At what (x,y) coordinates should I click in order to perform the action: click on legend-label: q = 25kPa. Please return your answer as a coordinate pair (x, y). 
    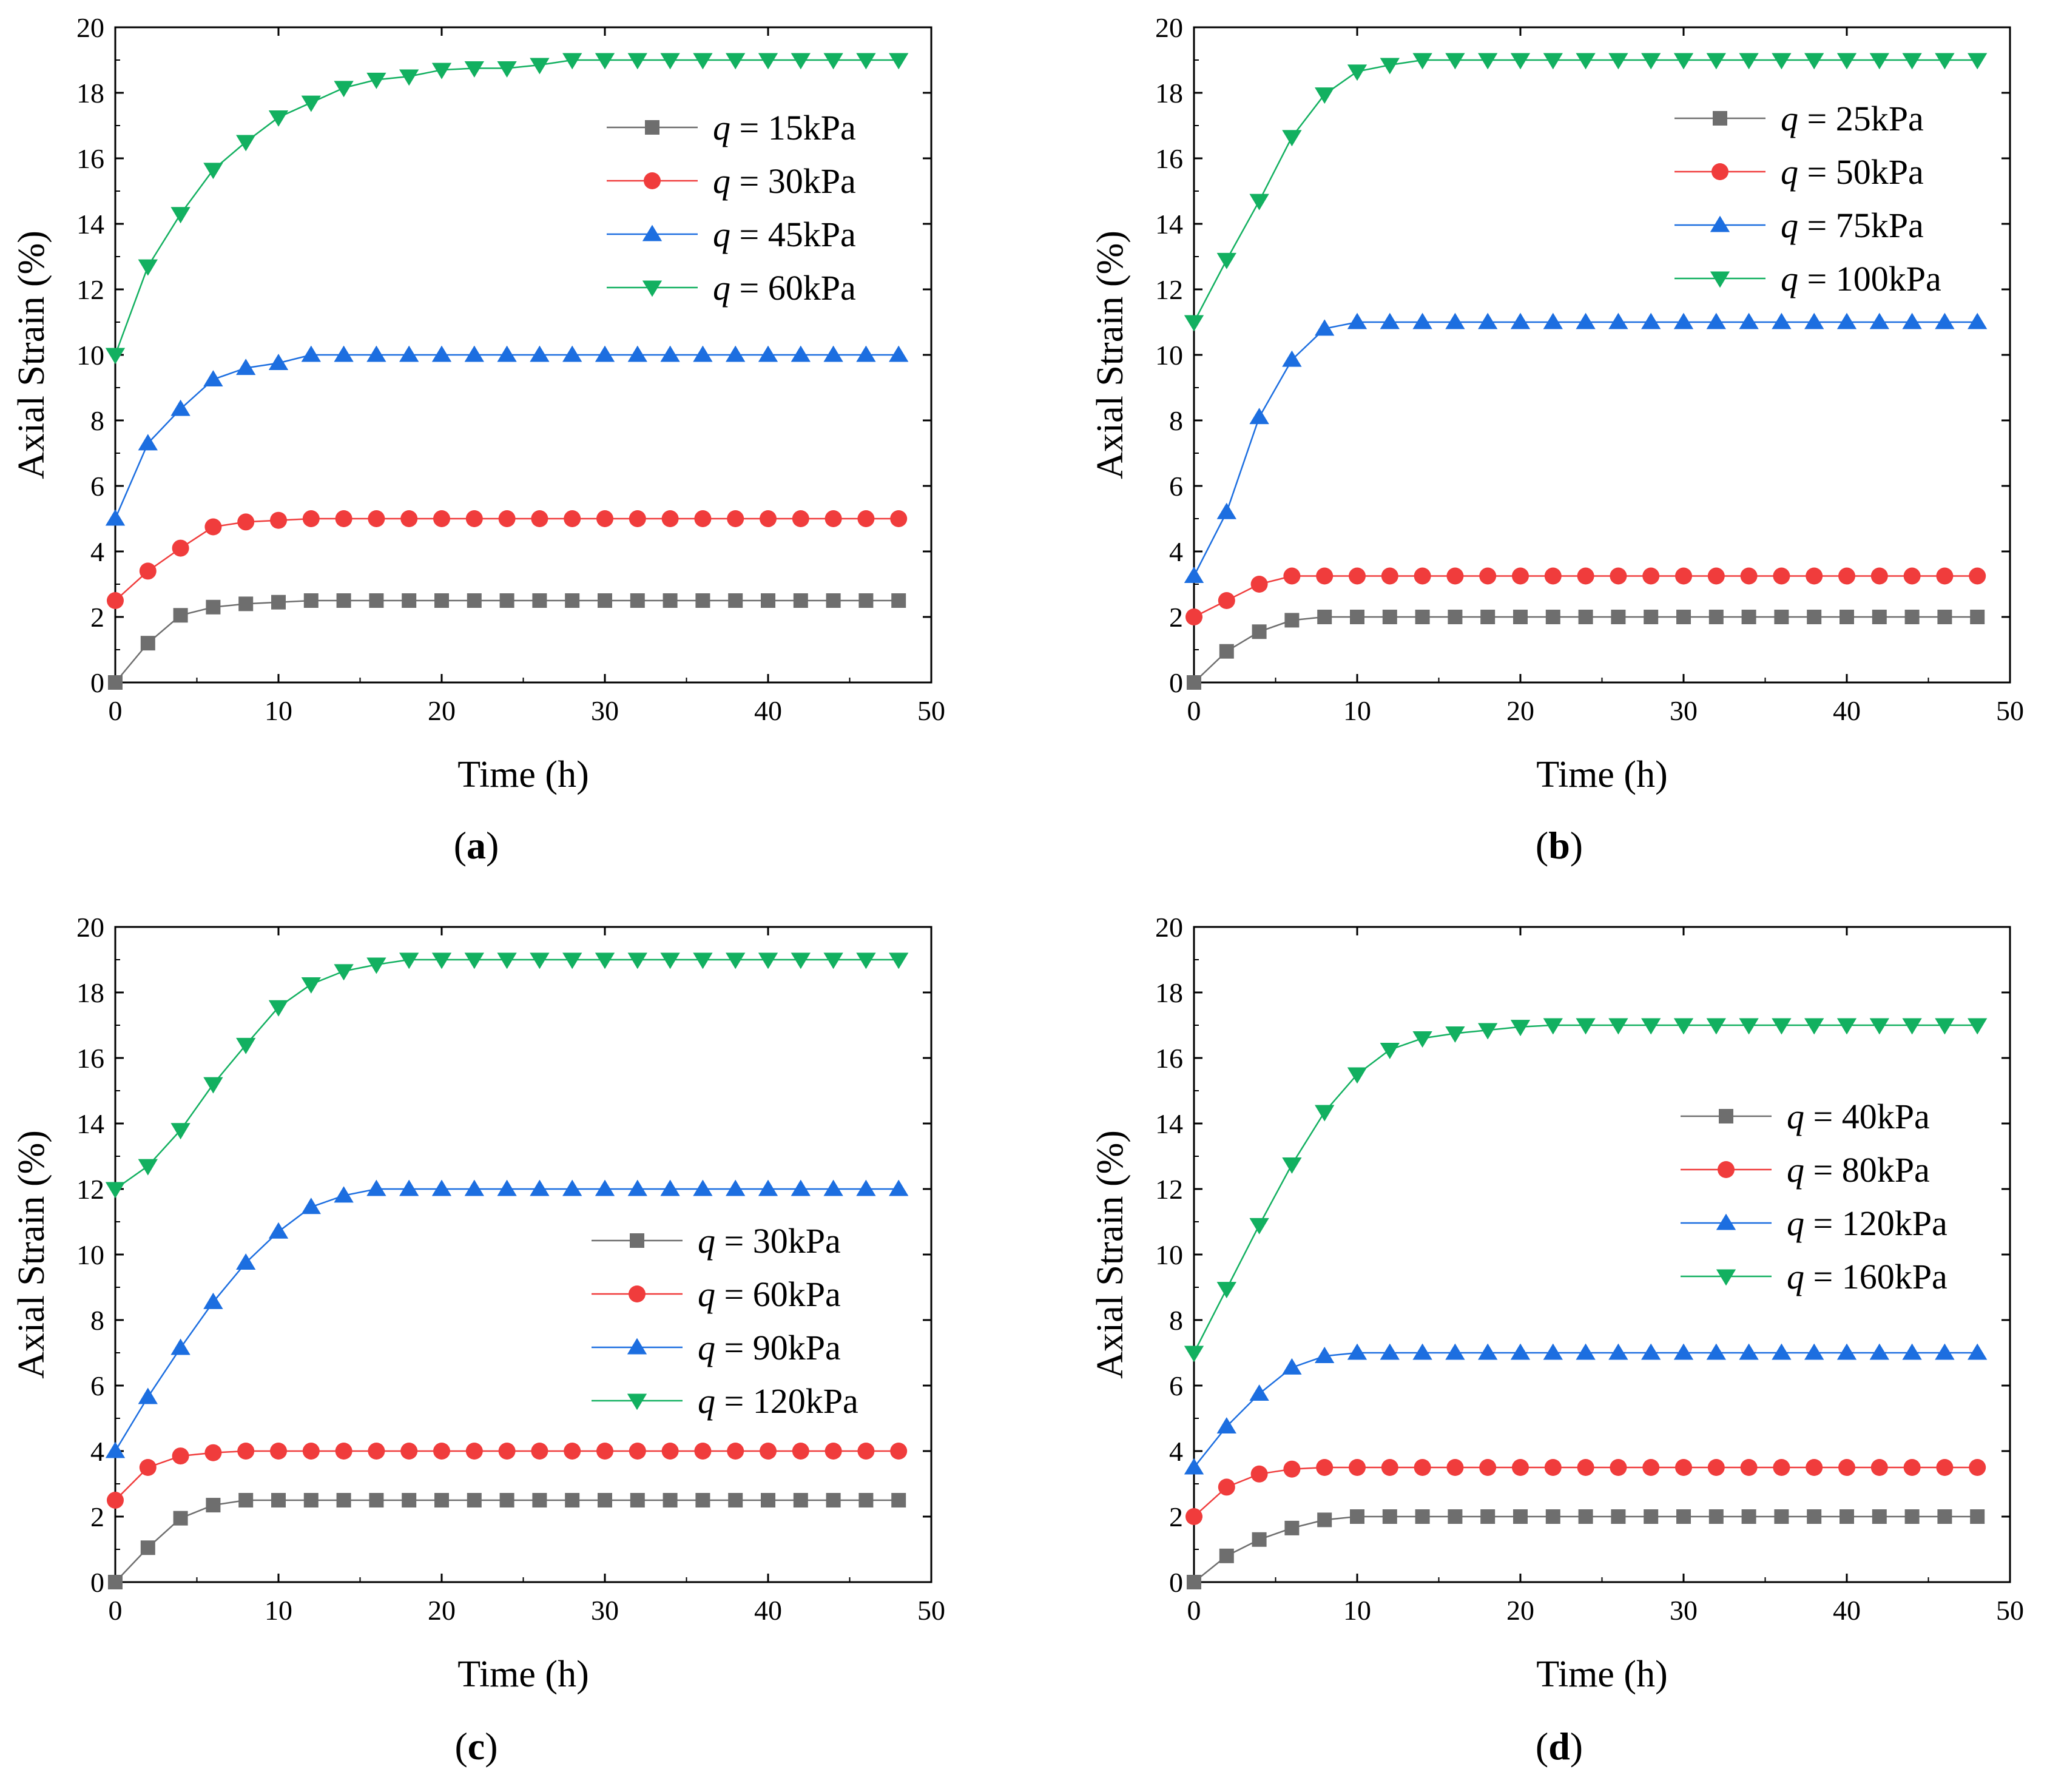
    Looking at the image, I should click on (1852, 119).